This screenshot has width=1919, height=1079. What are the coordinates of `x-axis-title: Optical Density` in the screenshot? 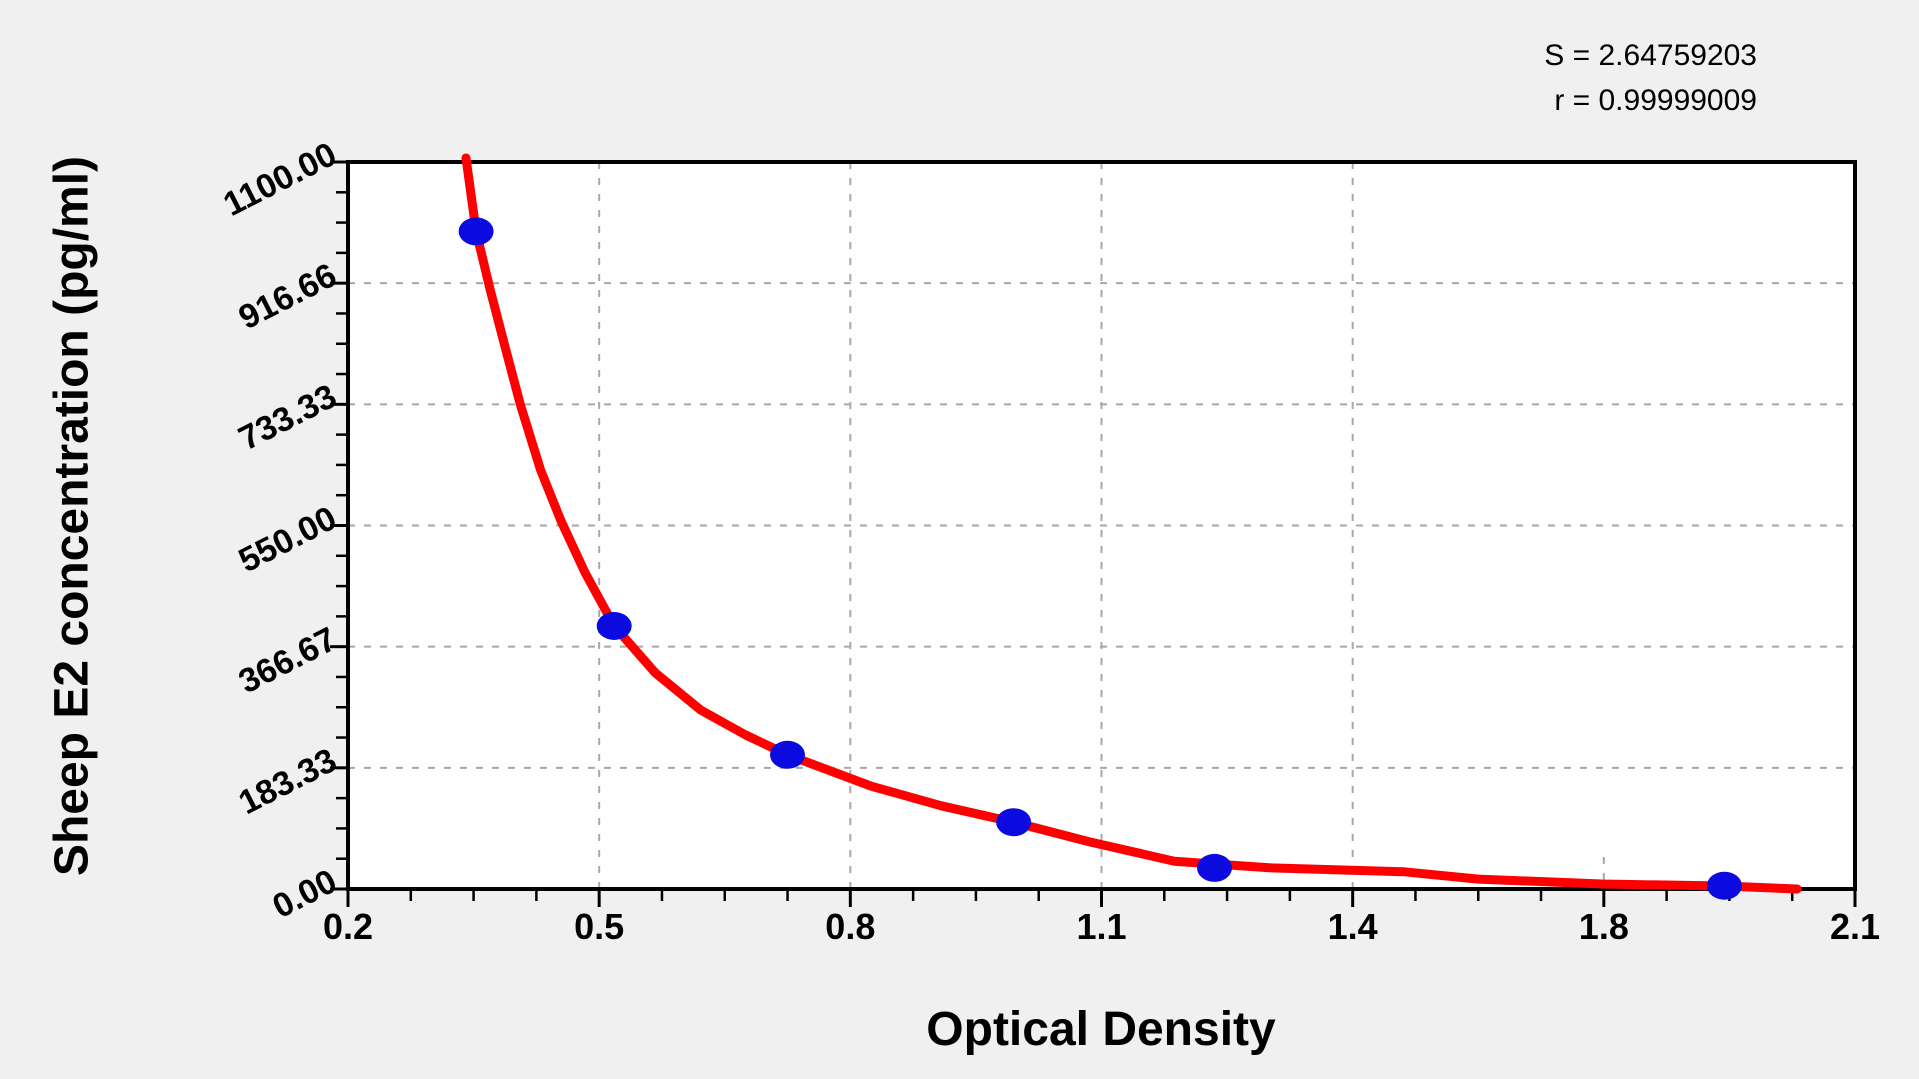 It's located at (1101, 1029).